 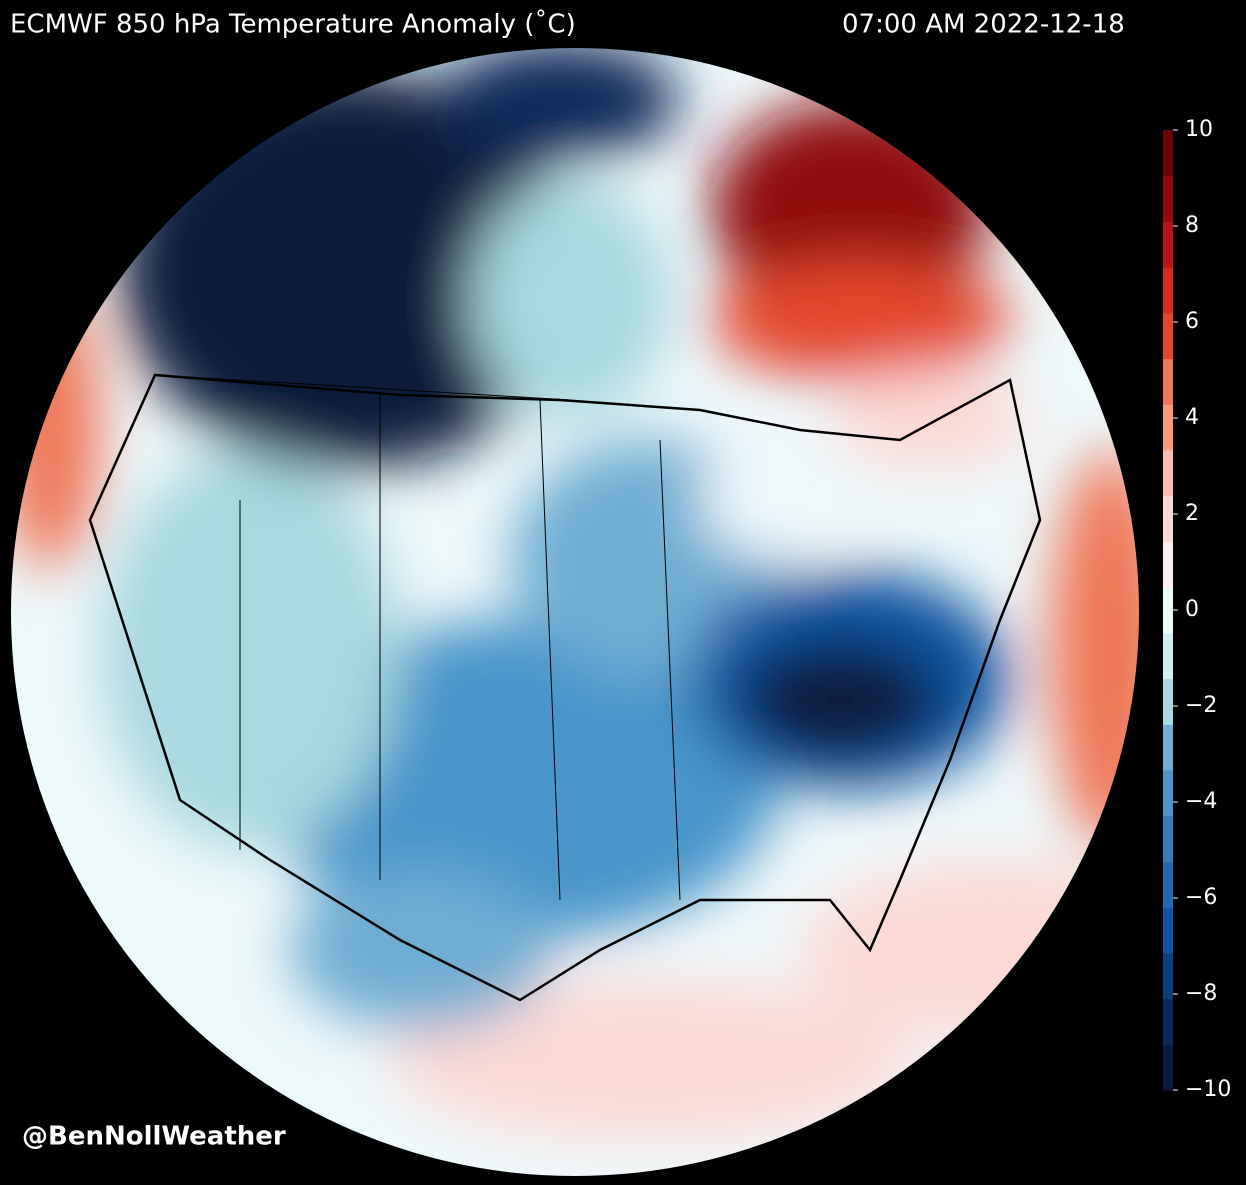 What do you see at coordinates (1201, 801) in the screenshot?
I see `colorbar-tick-label: −4` at bounding box center [1201, 801].